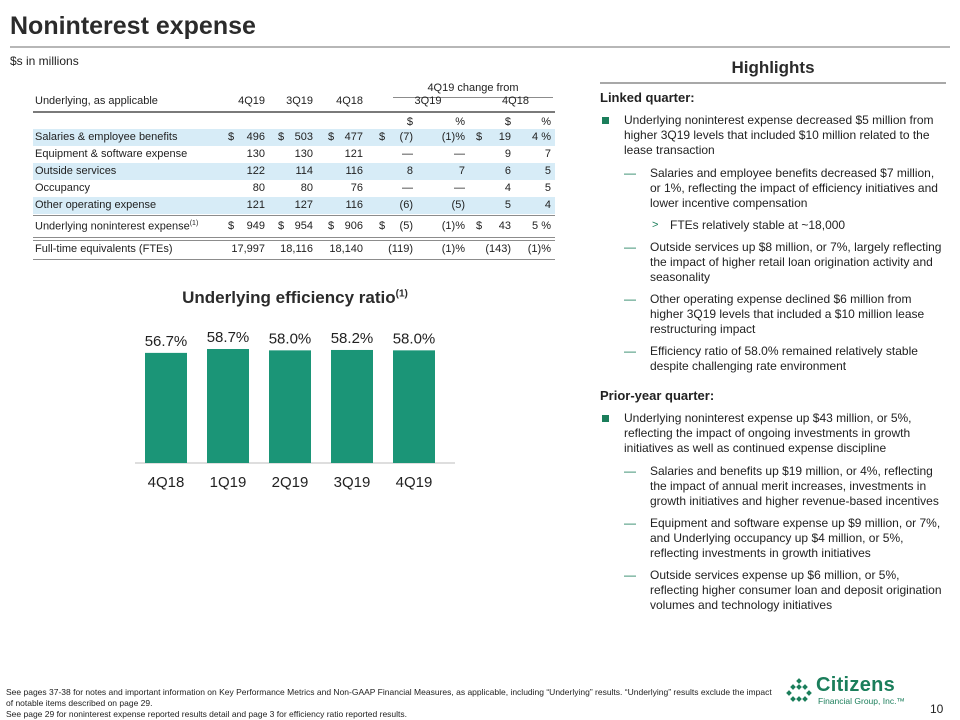 This screenshot has width=960, height=720. I want to click on cell-4q18: 121, so click(353, 154).